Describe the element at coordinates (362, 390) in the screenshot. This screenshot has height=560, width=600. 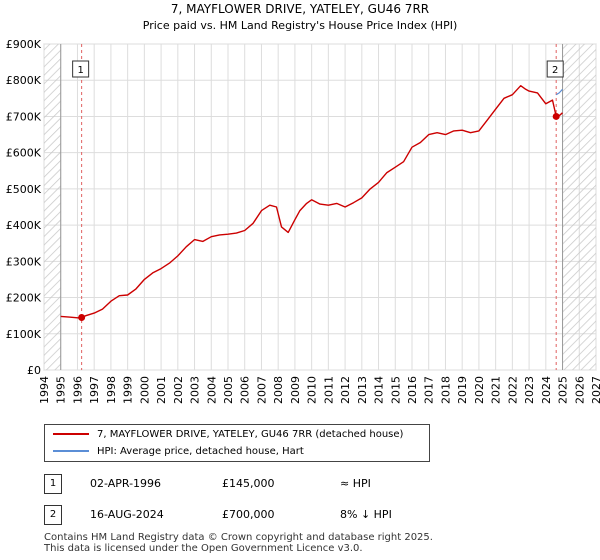
I see `x-tick-label: 2013` at that location.